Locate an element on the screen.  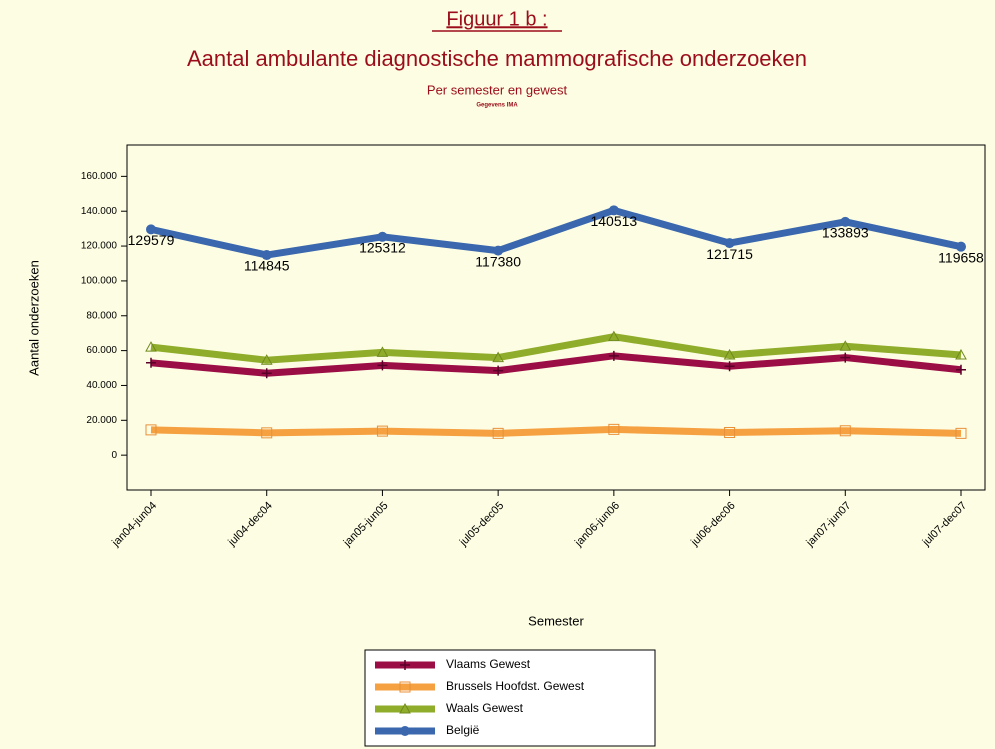
y-tick-label: 100.000 is located at coordinates (99, 281).